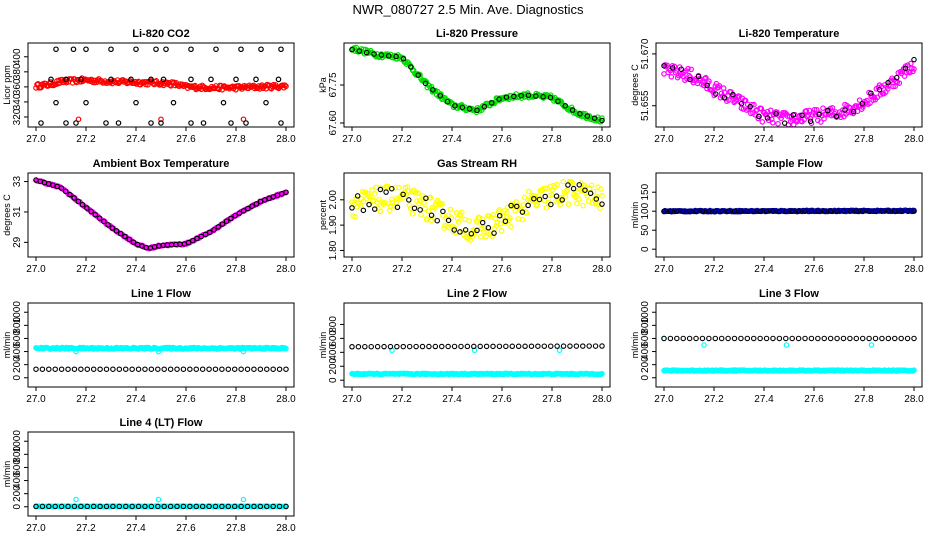  Describe the element at coordinates (17, 86) in the screenshot. I see `y-tick-label: 360` at that location.